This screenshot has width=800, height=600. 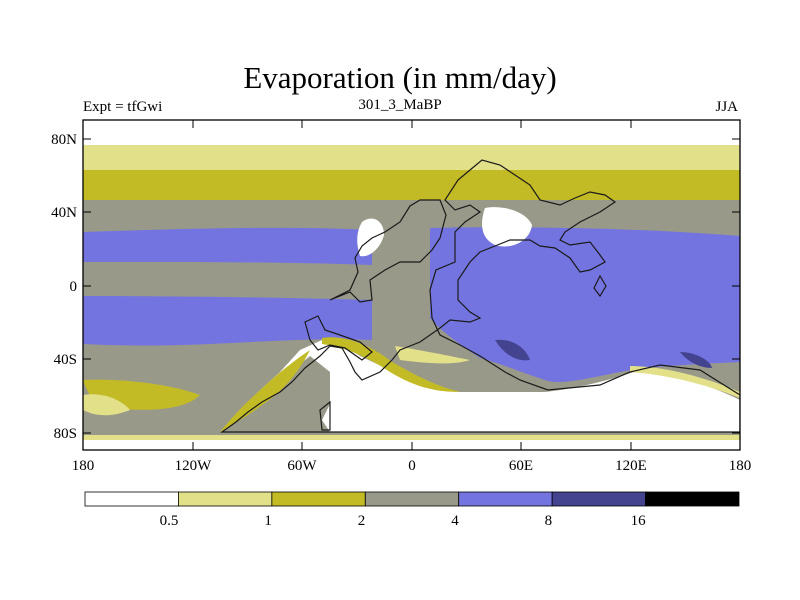 I want to click on colorbar-label: 1, so click(x=268, y=521).